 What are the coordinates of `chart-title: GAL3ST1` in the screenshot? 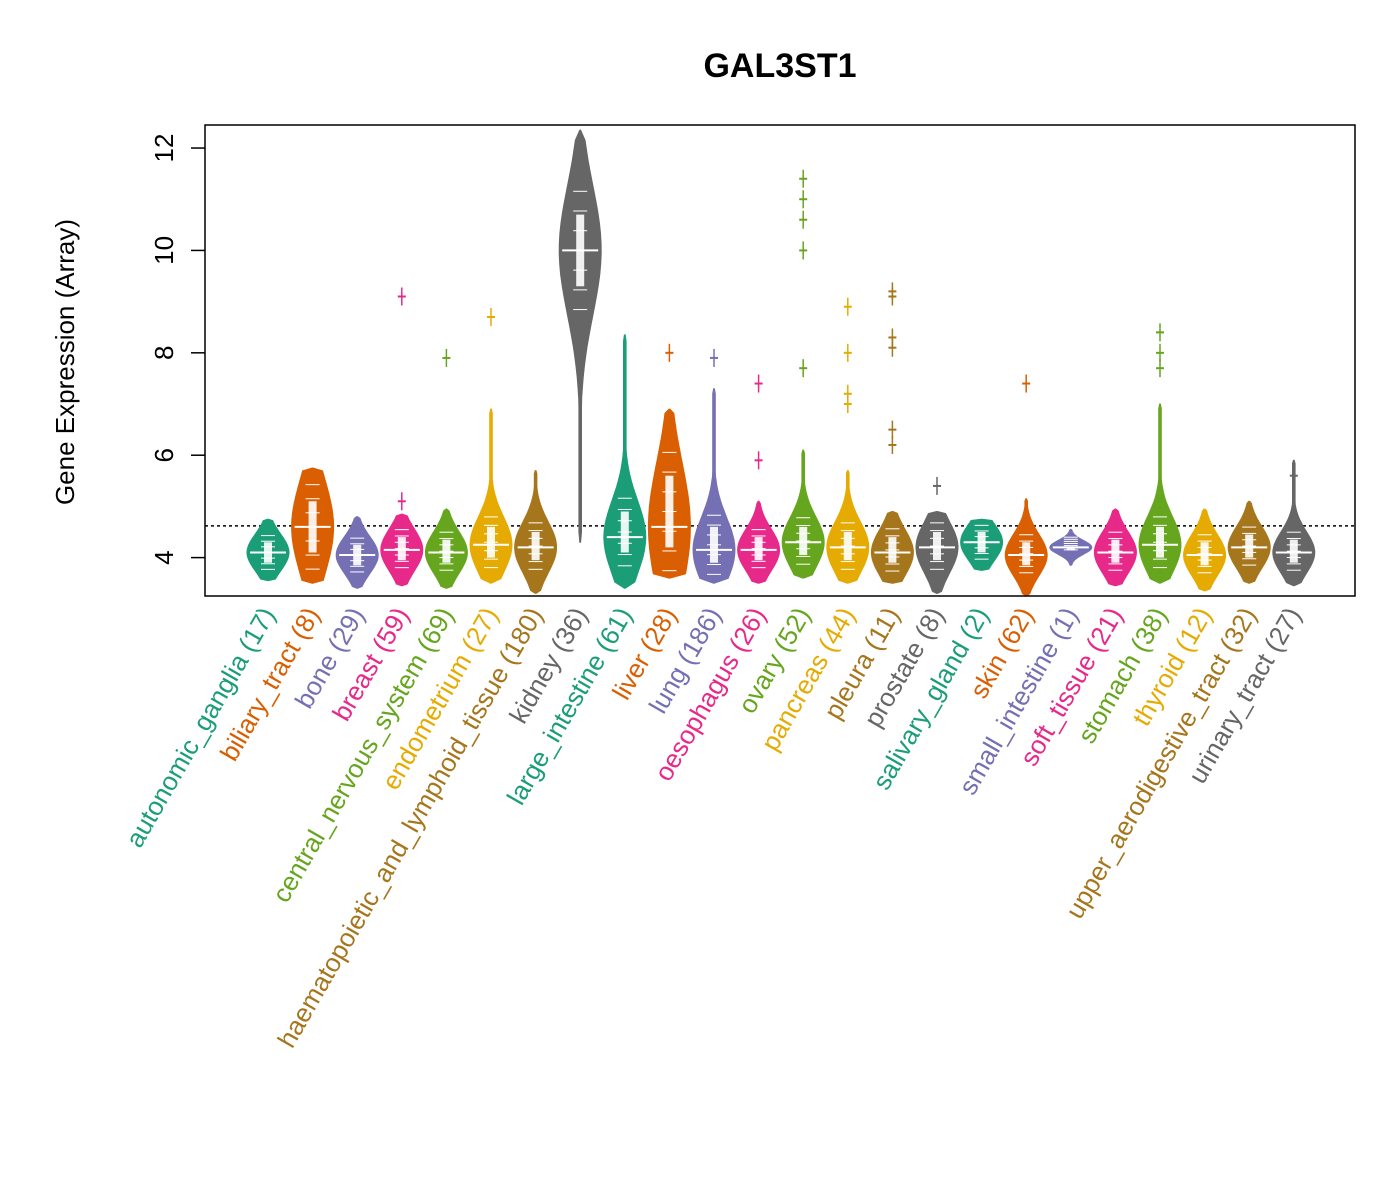 It's located at (779, 66).